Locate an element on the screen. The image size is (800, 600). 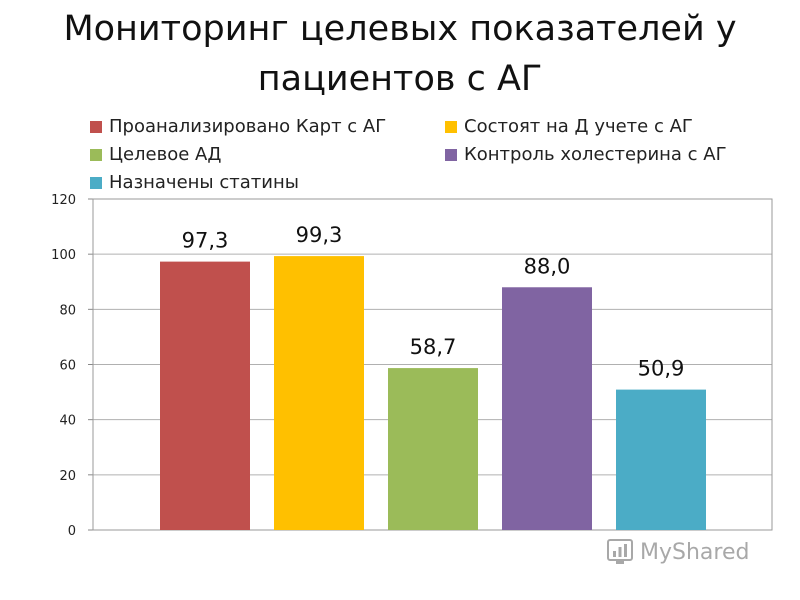
y-tick-label: 80 is located at coordinates (67, 310).